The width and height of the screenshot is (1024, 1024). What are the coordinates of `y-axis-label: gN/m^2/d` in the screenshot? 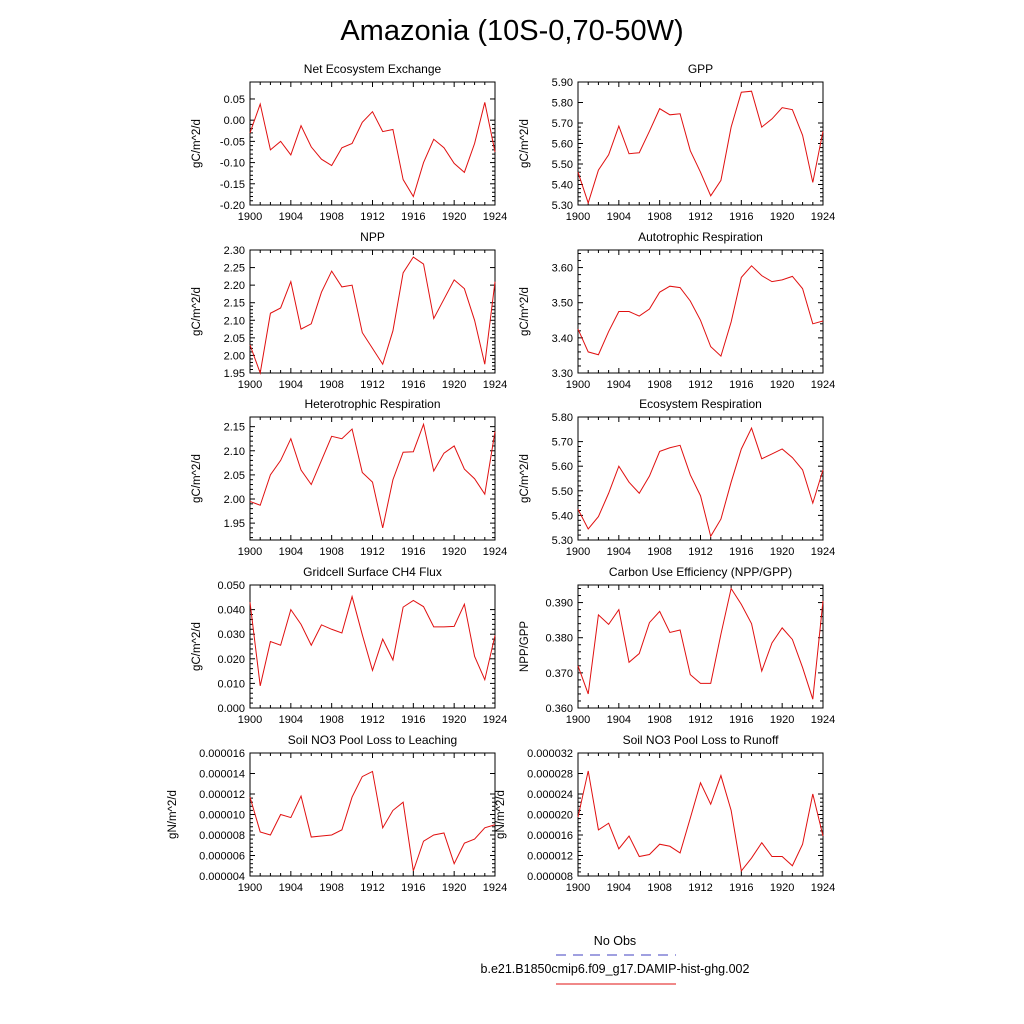 It's located at (173, 814).